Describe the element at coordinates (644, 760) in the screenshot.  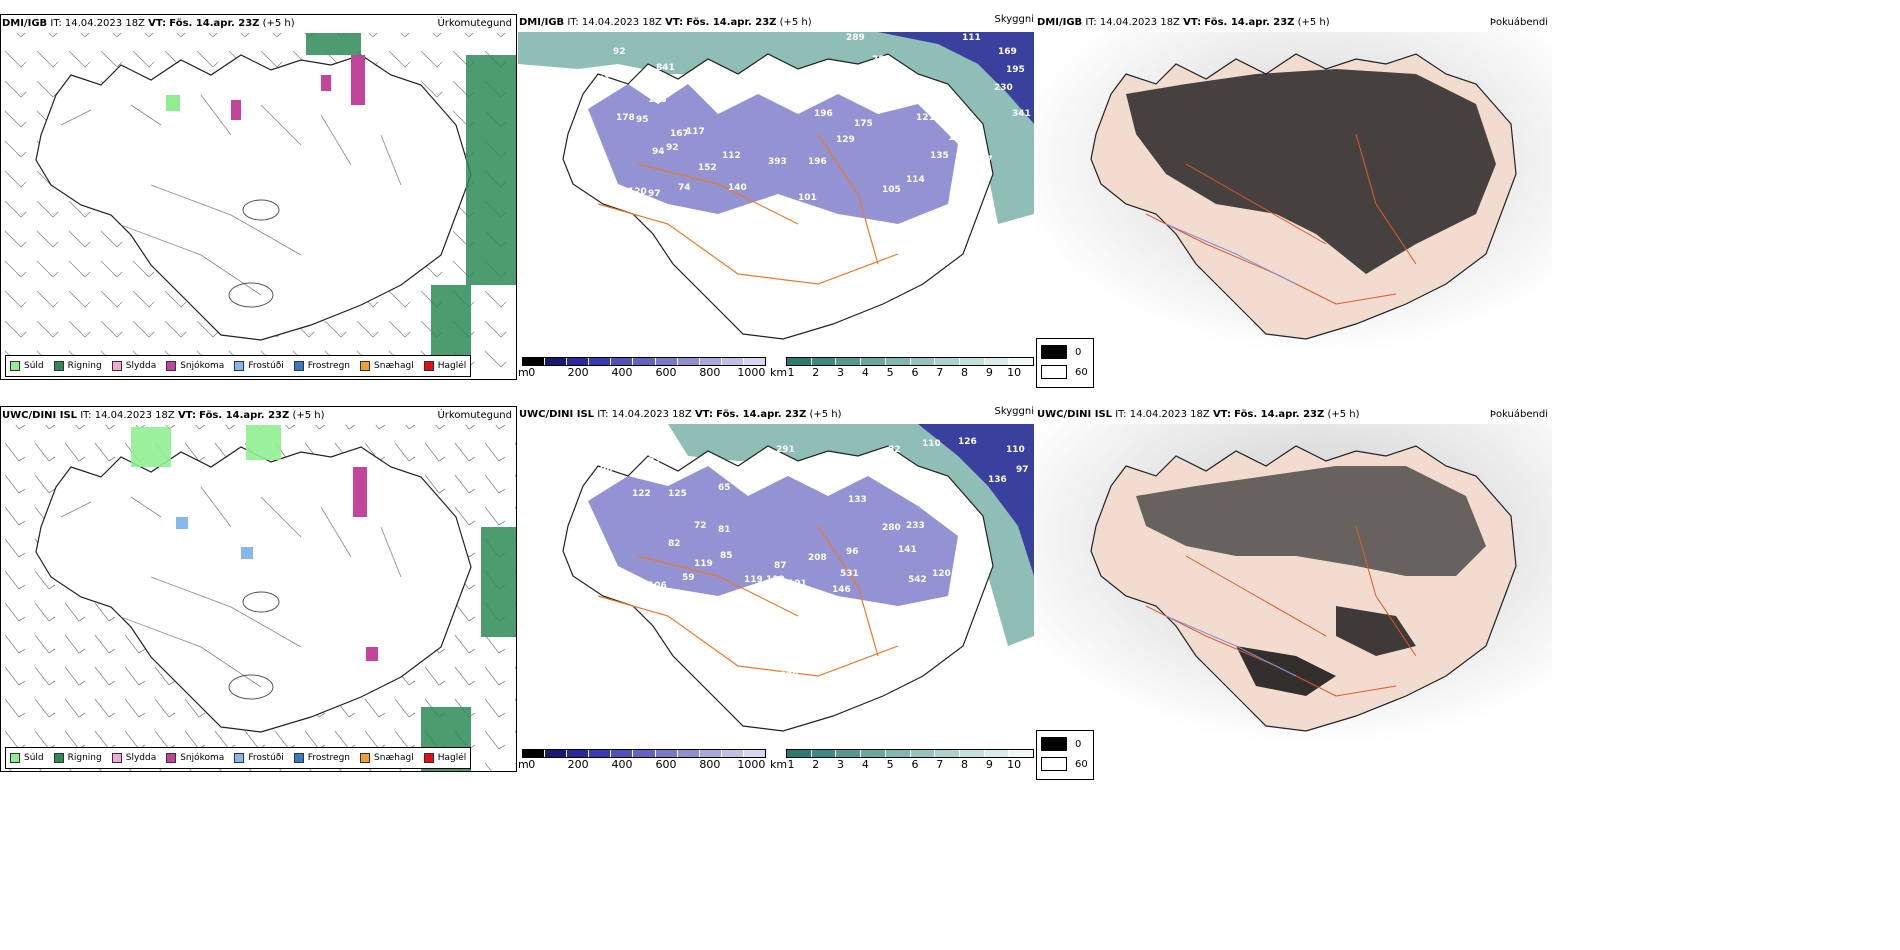
I see `ceiling-colorbar-bottom: 0 200 400 600 800 1000` at that location.